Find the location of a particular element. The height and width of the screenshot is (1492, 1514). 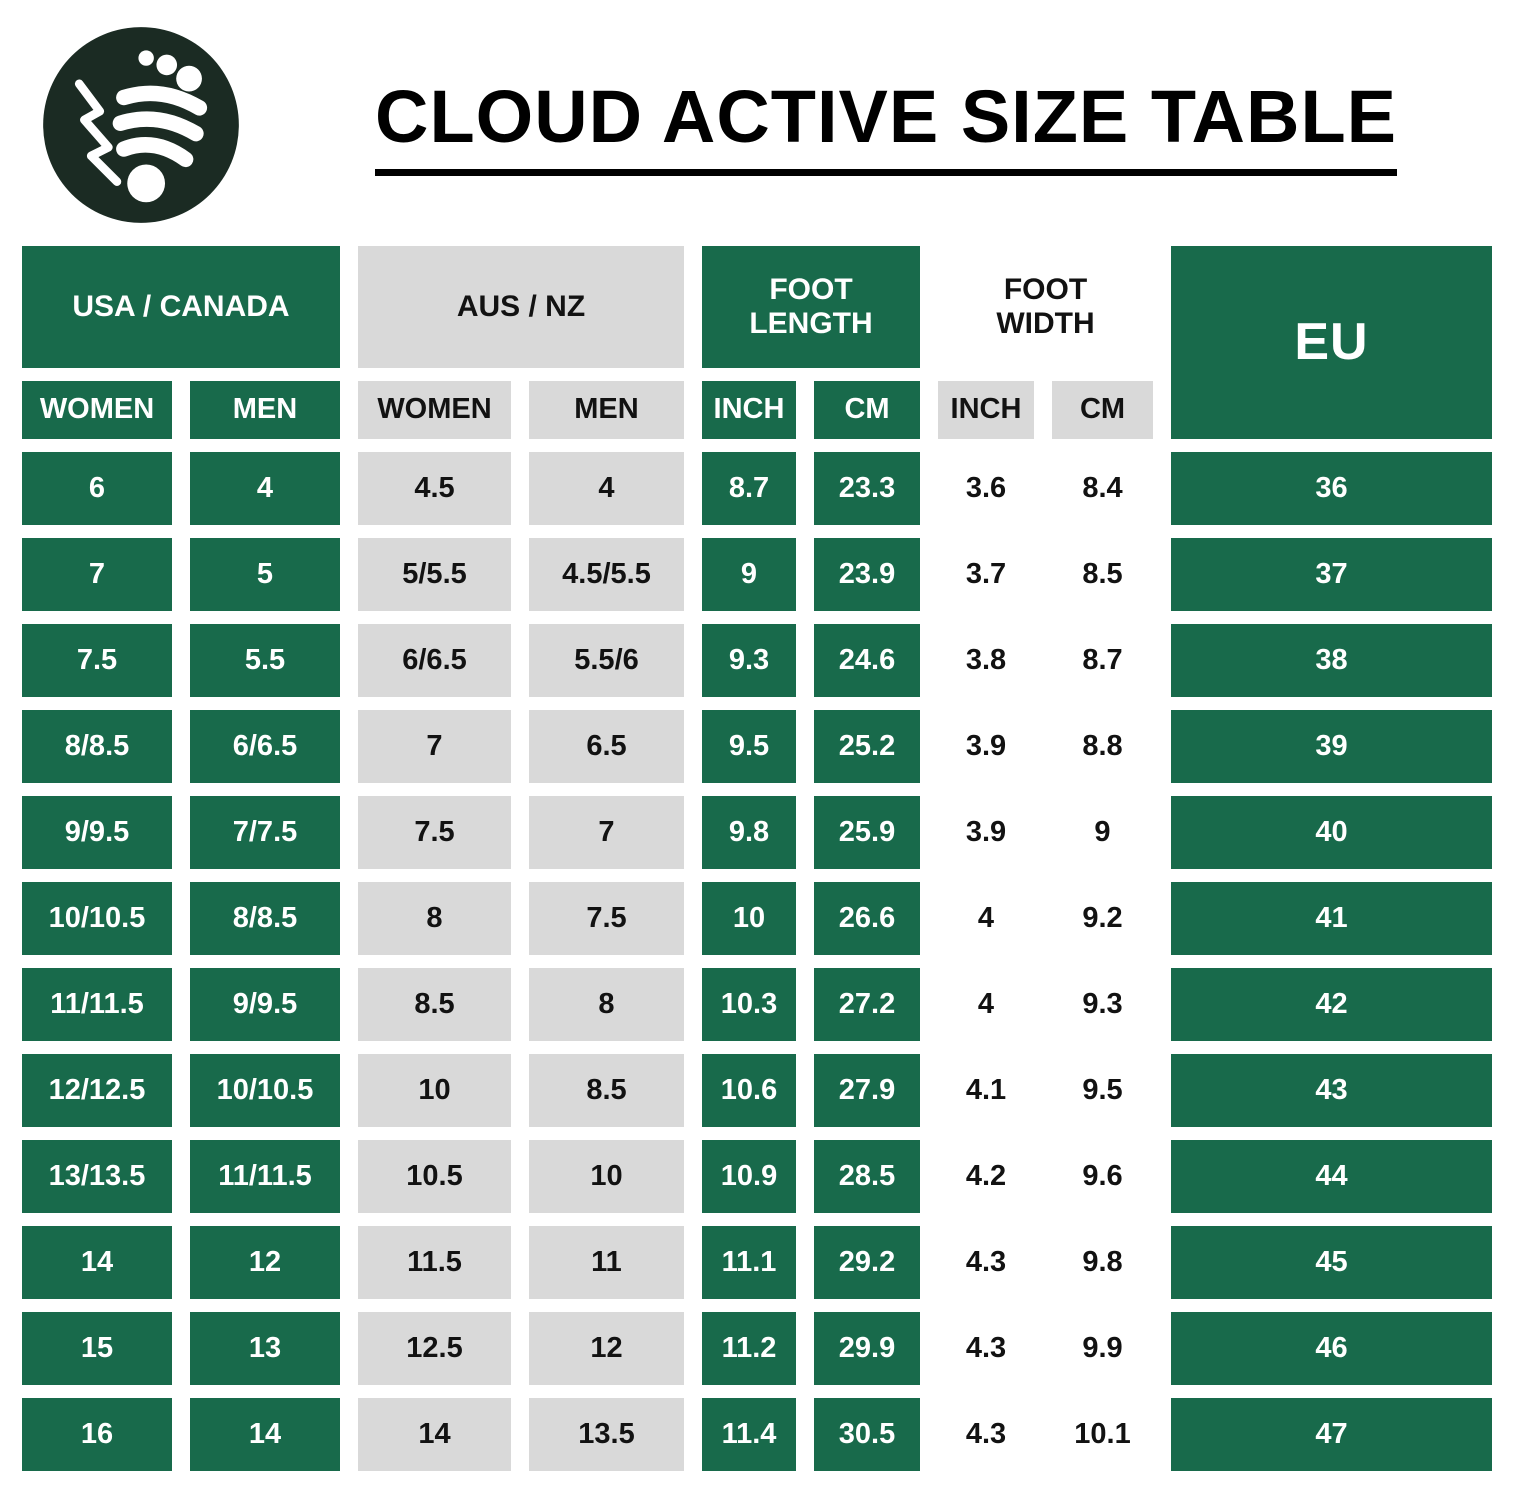

column-group-foot-length: FOOT LENGTH is located at coordinates (811, 307).